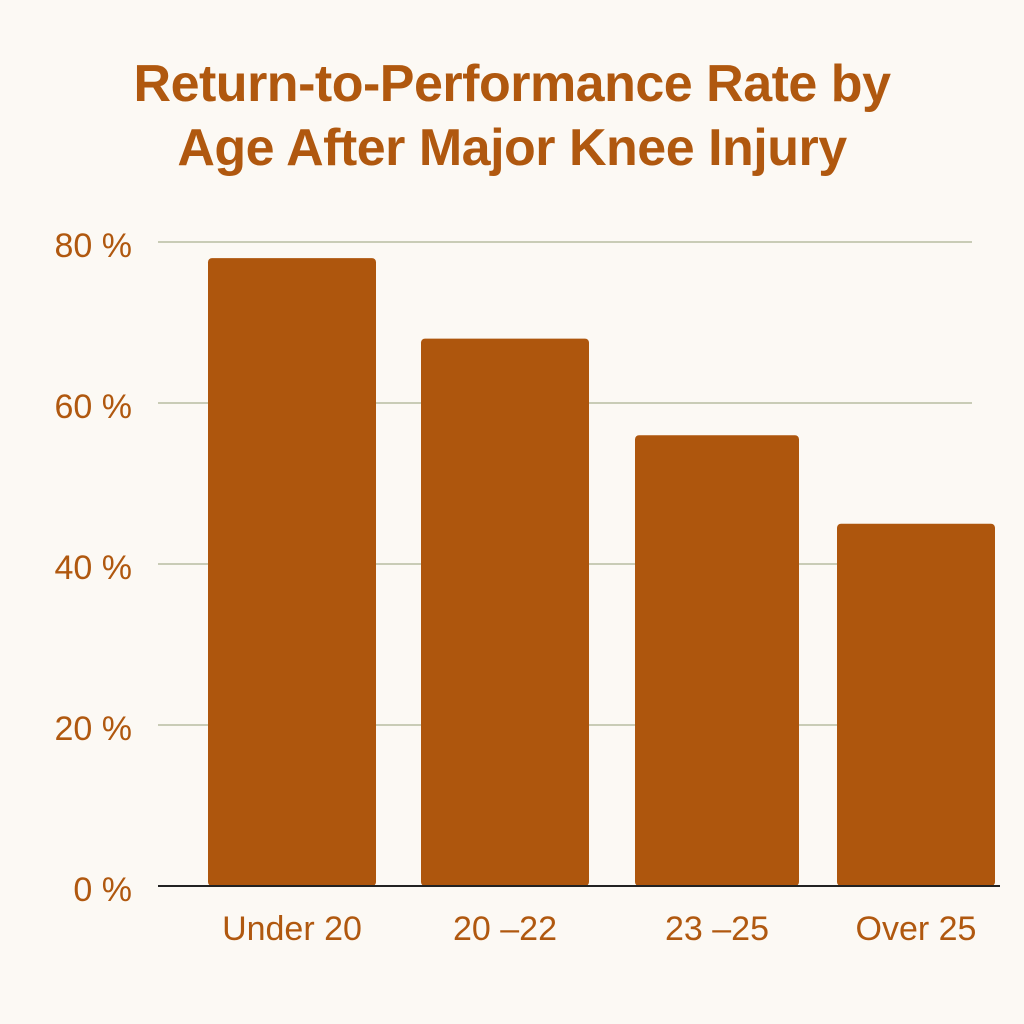 The height and width of the screenshot is (1024, 1024). I want to click on y-tick-label: 80 %, so click(94, 246).